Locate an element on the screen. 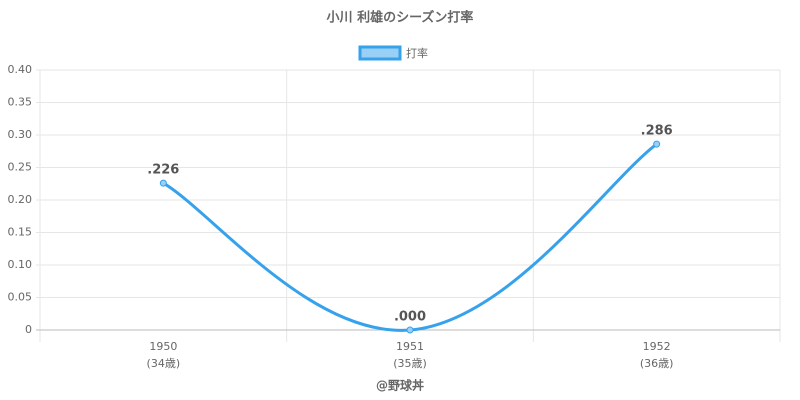  y-tick-label: 0.35 is located at coordinates (20, 102).